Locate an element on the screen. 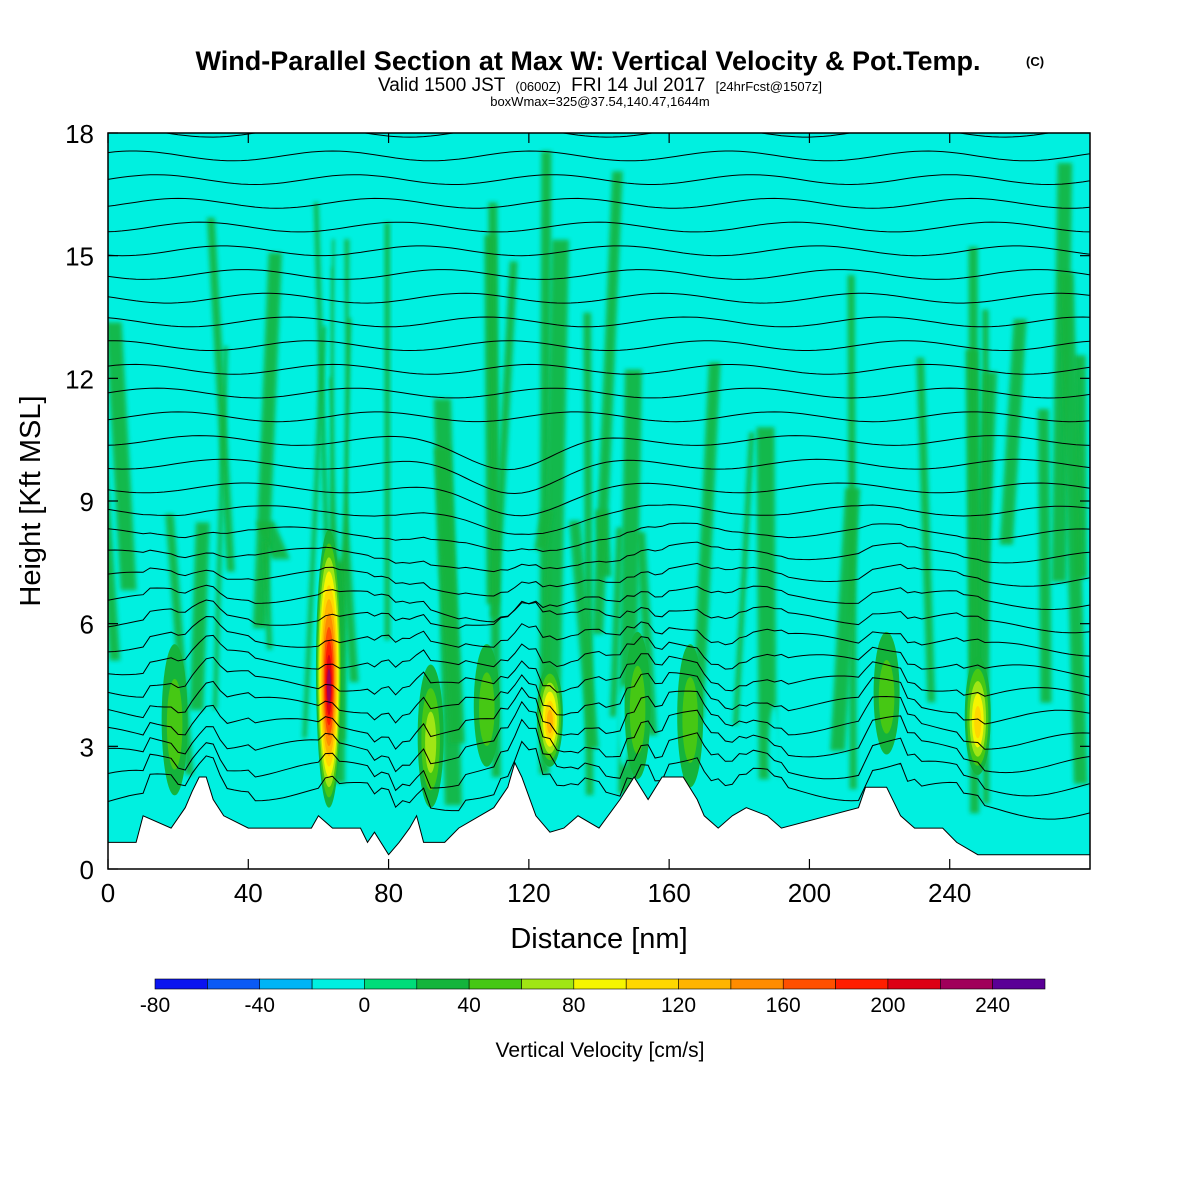 Image resolution: width=1200 pixels, height=1200 pixels. x-tick-label: 160 is located at coordinates (668, 893).